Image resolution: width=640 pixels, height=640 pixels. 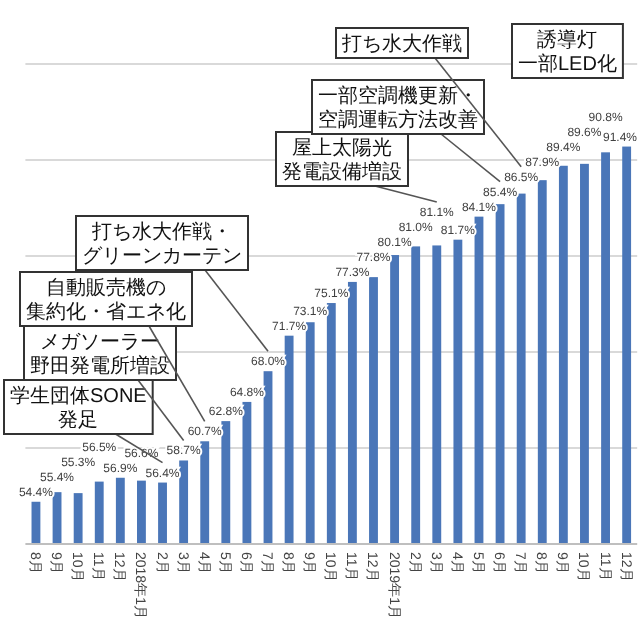 I want to click on annotation: 自動販売機の集約化・省エネ化, so click(x=106, y=300).